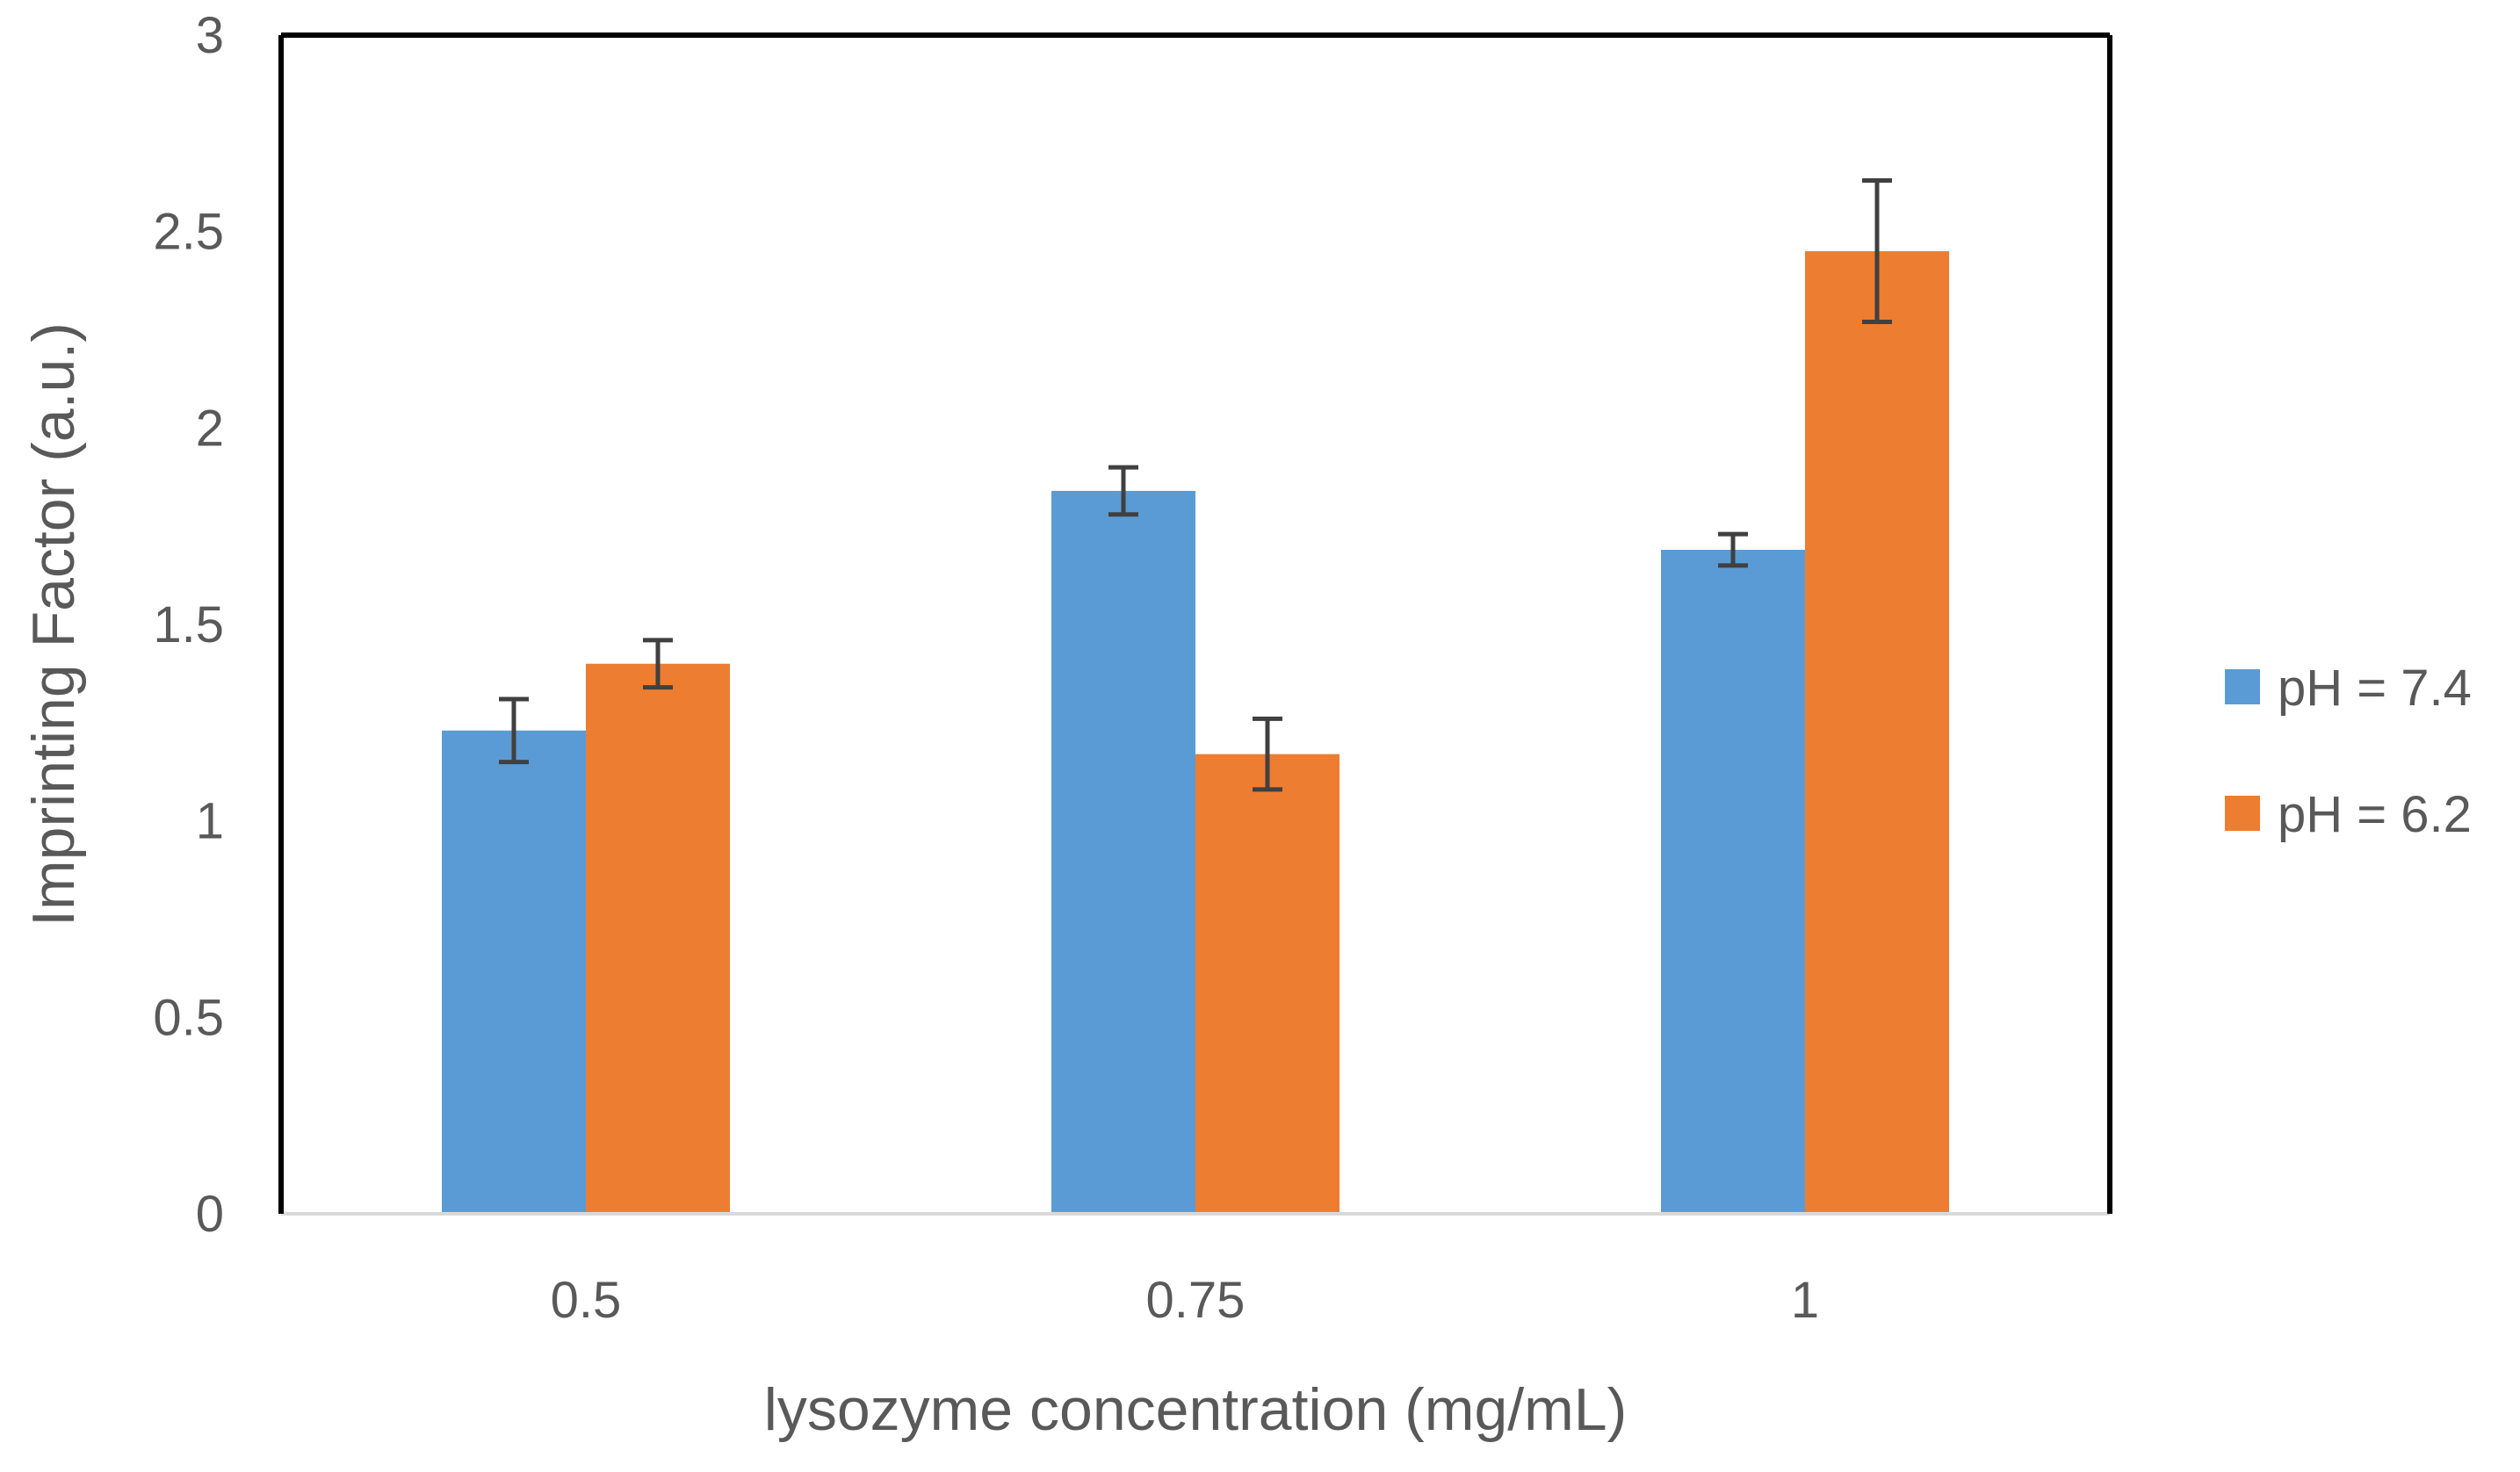 The image size is (2520, 1472). What do you see at coordinates (210, 1214) in the screenshot?
I see `y-tick-label: 0` at bounding box center [210, 1214].